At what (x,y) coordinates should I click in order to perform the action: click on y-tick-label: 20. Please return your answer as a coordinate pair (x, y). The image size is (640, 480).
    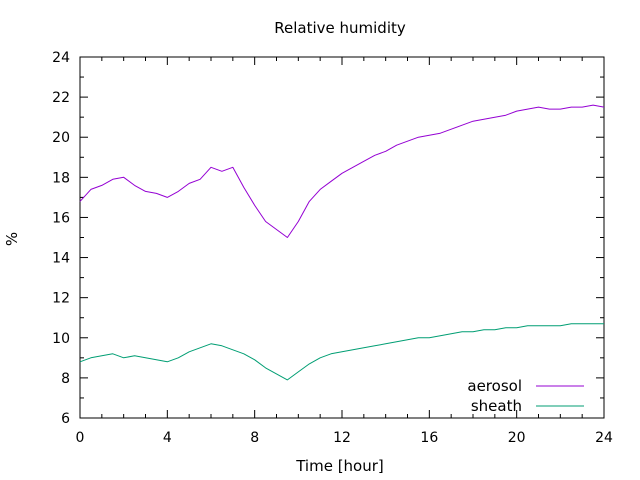
    Looking at the image, I should click on (61, 138).